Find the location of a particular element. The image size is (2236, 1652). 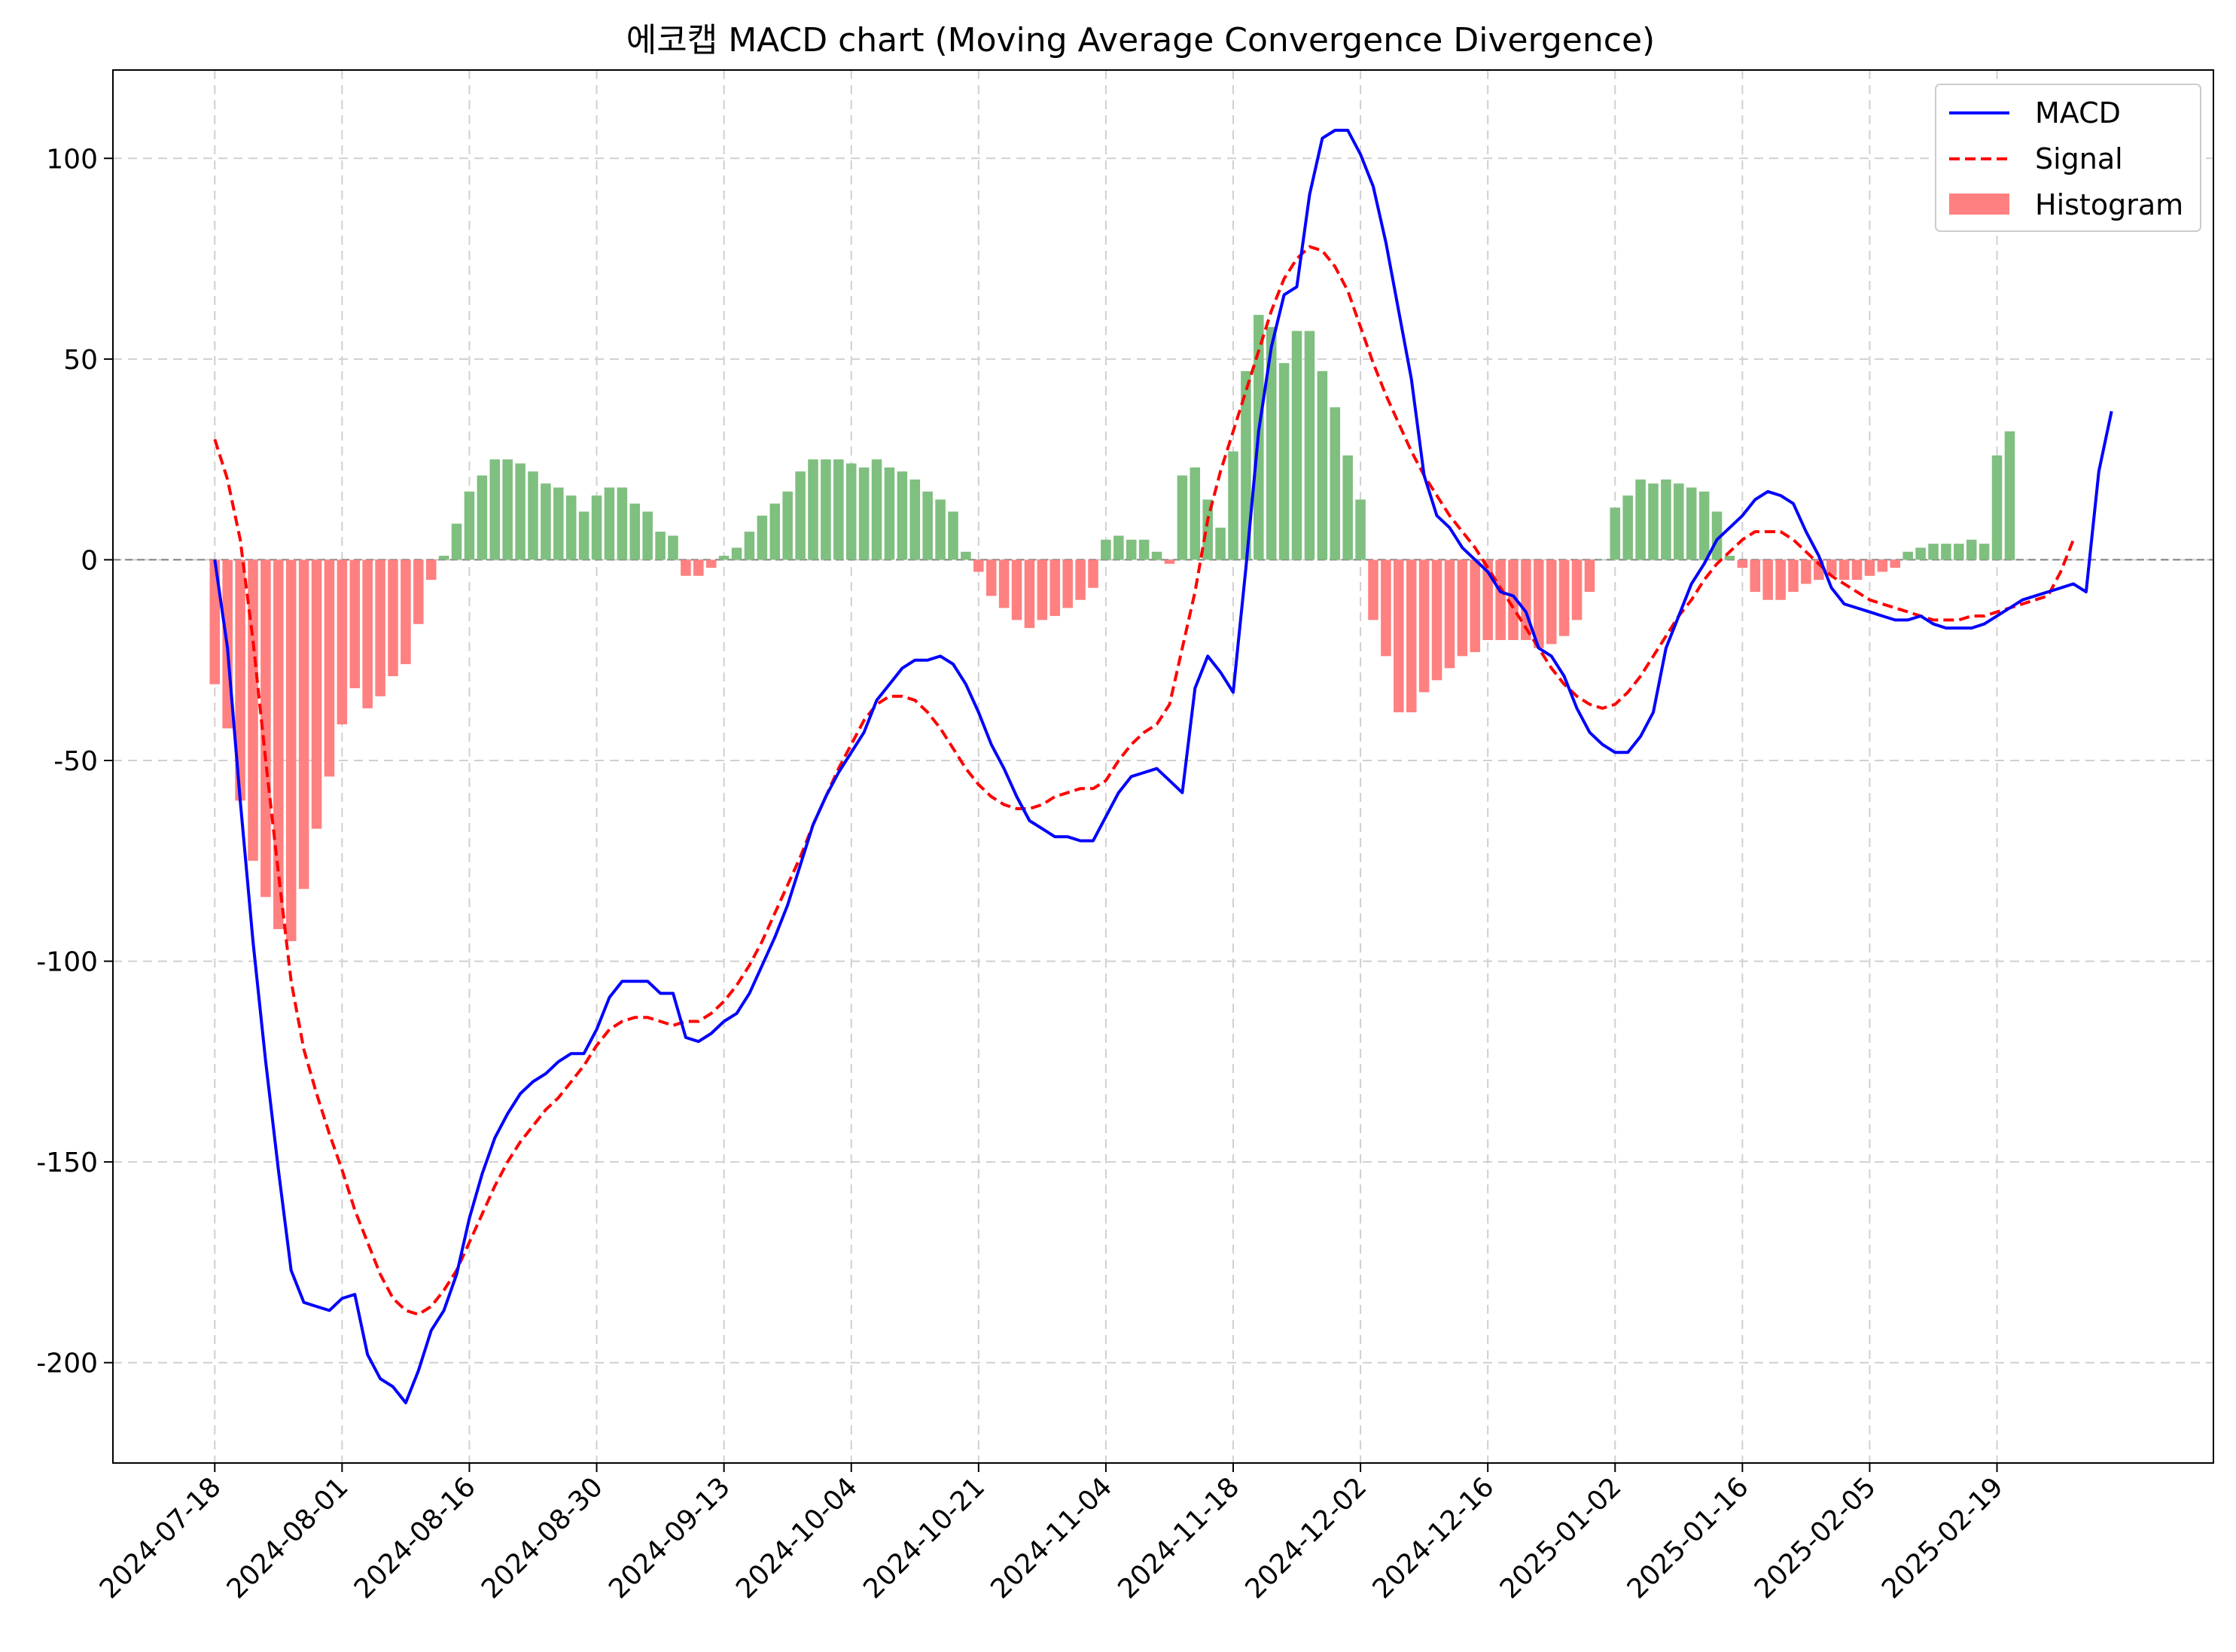

y-tick-label: -200 is located at coordinates (67, 1364).